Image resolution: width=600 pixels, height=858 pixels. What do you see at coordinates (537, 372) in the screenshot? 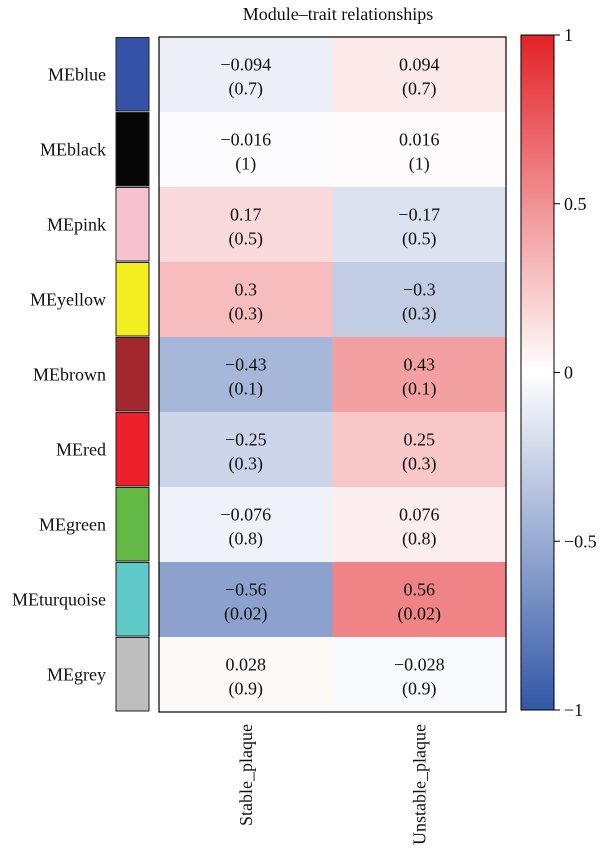
I see `color-scale-bar` at bounding box center [537, 372].